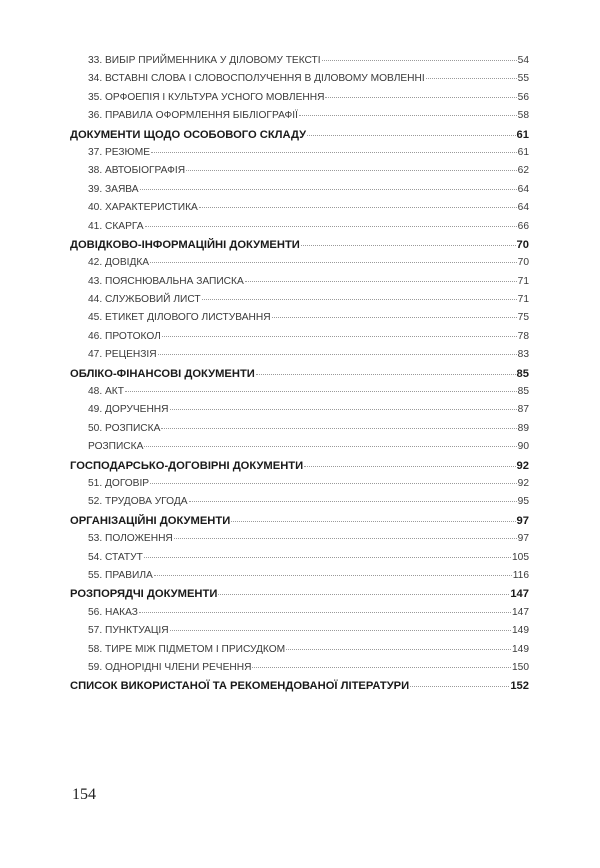 This screenshot has width=600, height=868. I want to click on toc-title: 48. АКТ, so click(106, 392).